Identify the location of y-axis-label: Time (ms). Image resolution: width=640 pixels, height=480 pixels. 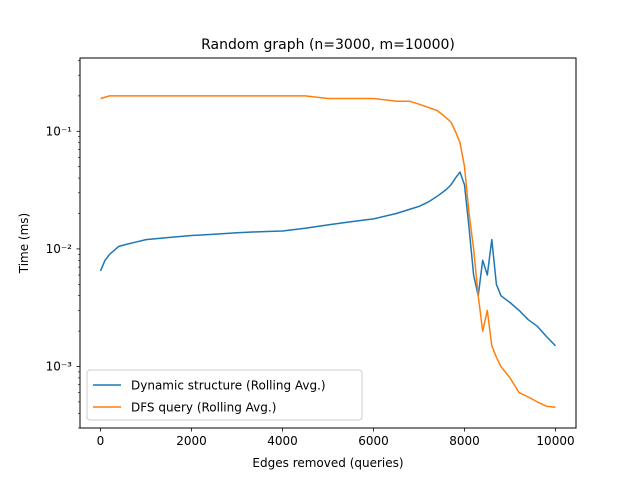
(24, 244).